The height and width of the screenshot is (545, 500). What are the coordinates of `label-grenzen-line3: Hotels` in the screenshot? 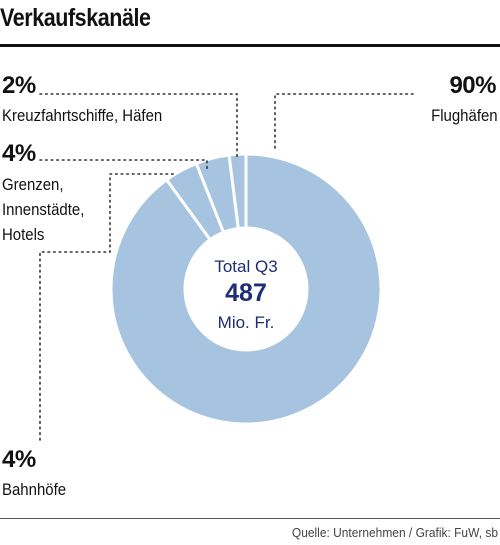 It's located at (23, 234).